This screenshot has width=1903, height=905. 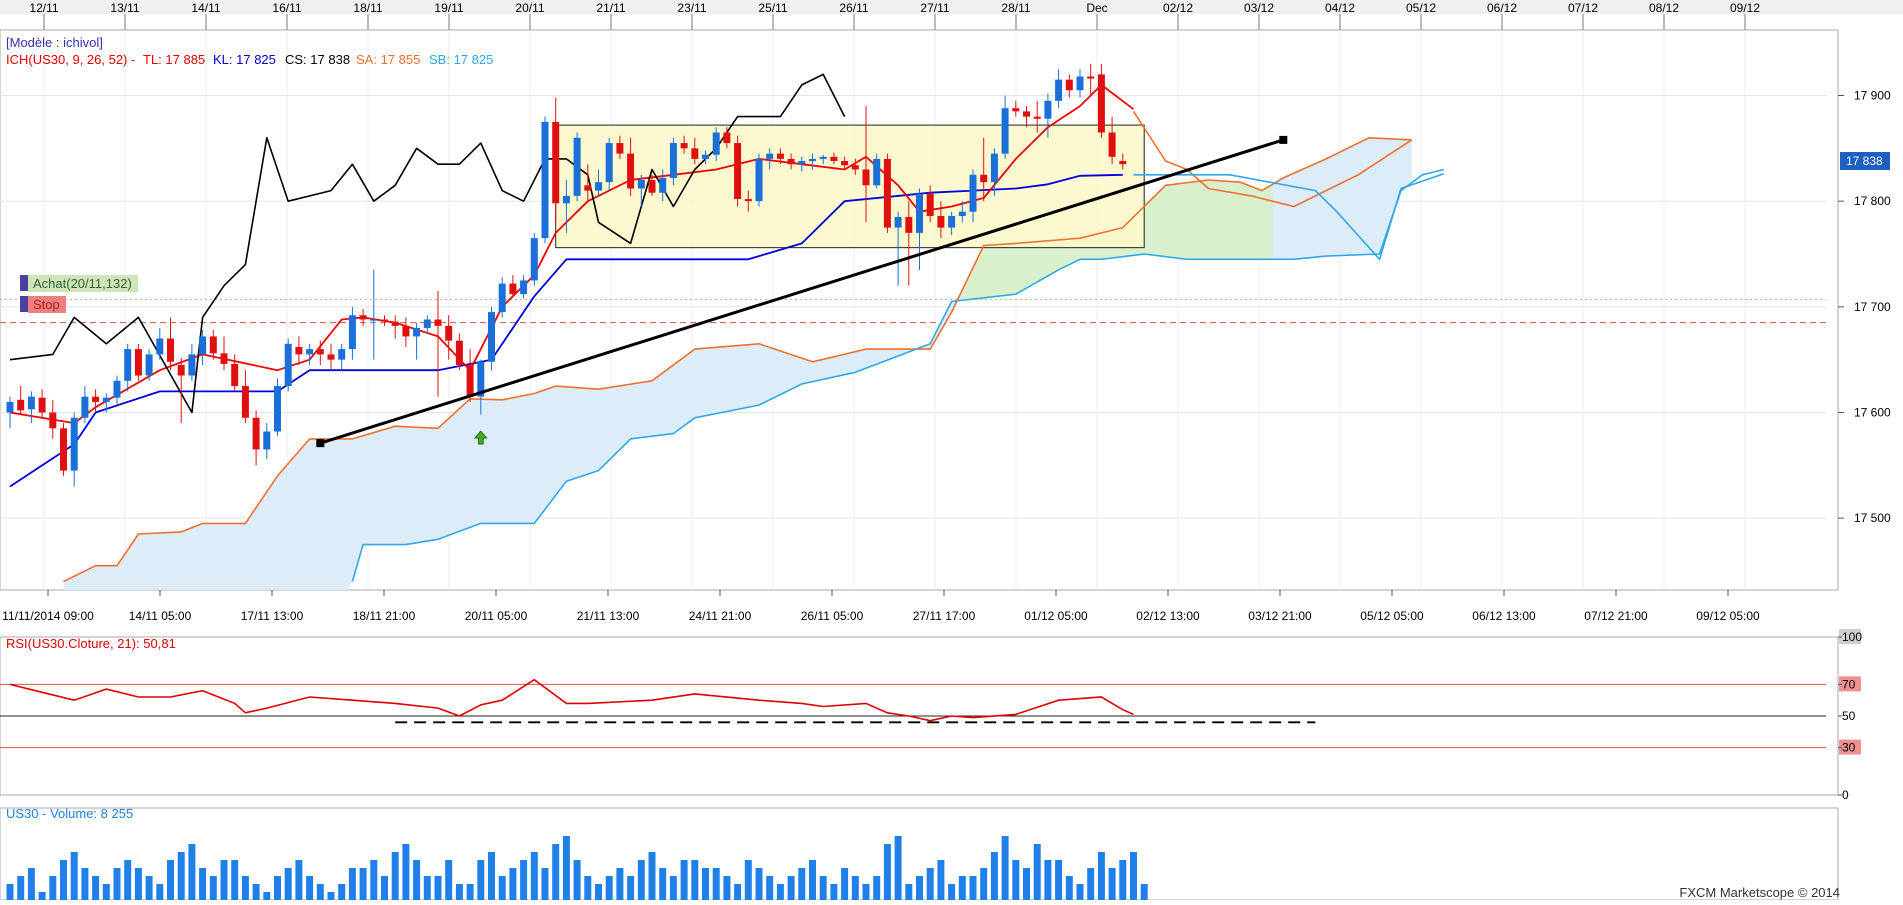 I want to click on bottom-date-label: 26/11 05:00, so click(x=832, y=616).